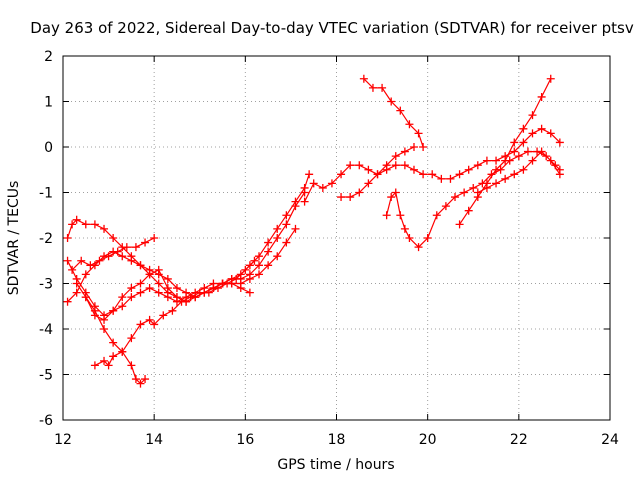 This screenshot has height=480, width=640. Describe the element at coordinates (335, 465) in the screenshot. I see `x-axis-label: GPS time / hours` at that location.